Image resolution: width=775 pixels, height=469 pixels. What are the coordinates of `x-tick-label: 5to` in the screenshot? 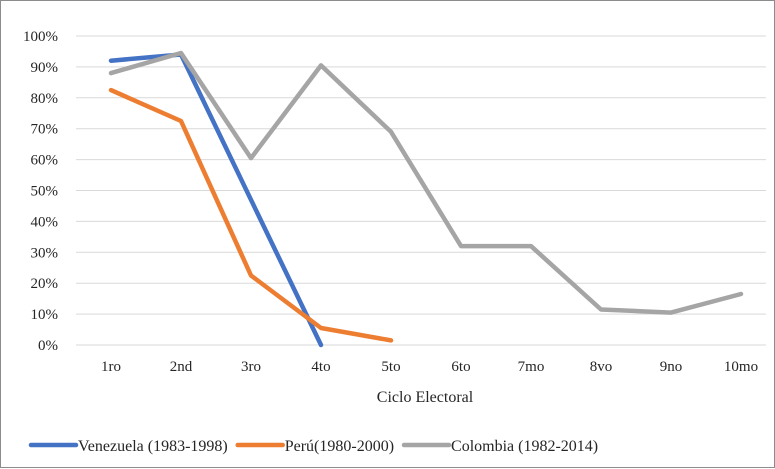 It's located at (390, 367).